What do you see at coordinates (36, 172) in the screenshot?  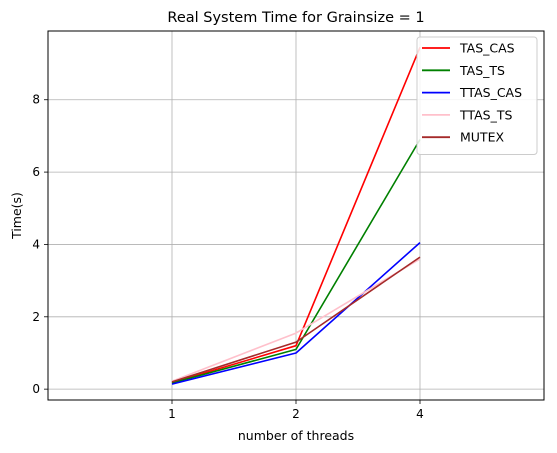 I see `y-tick-label: 6` at bounding box center [36, 172].